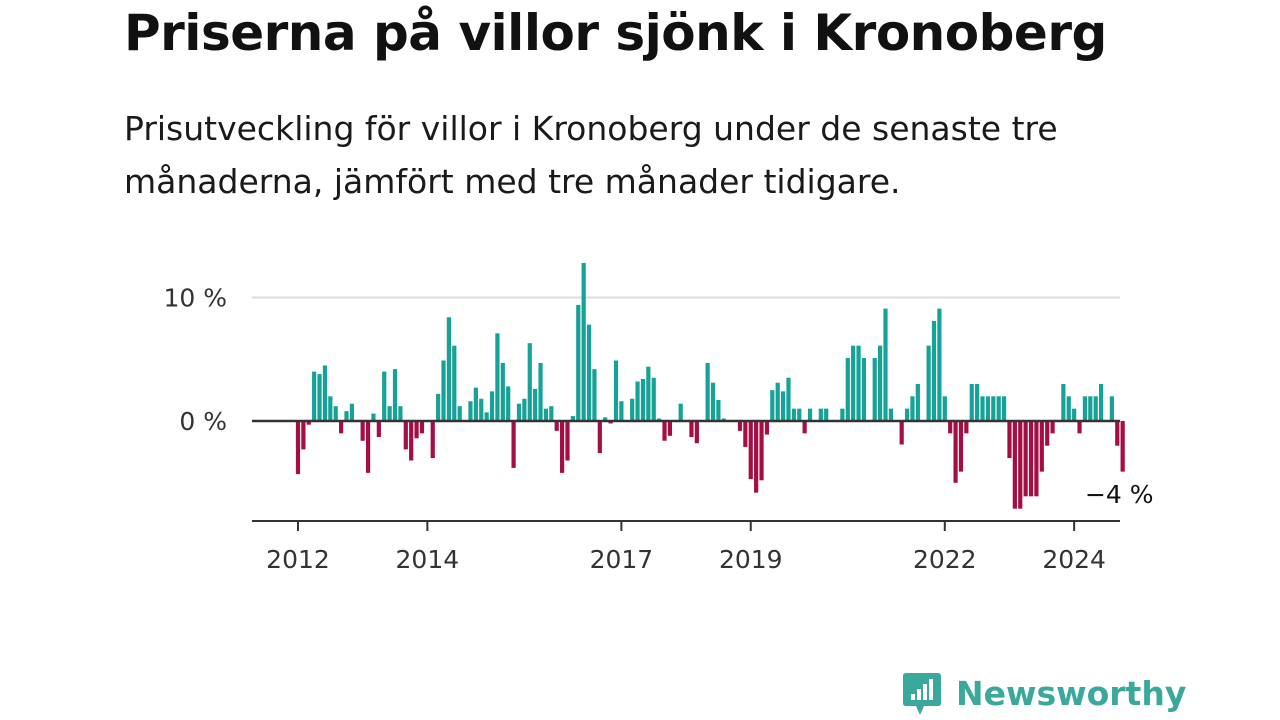  Describe the element at coordinates (298, 559) in the screenshot. I see `x-tick-label: 2012` at that location.